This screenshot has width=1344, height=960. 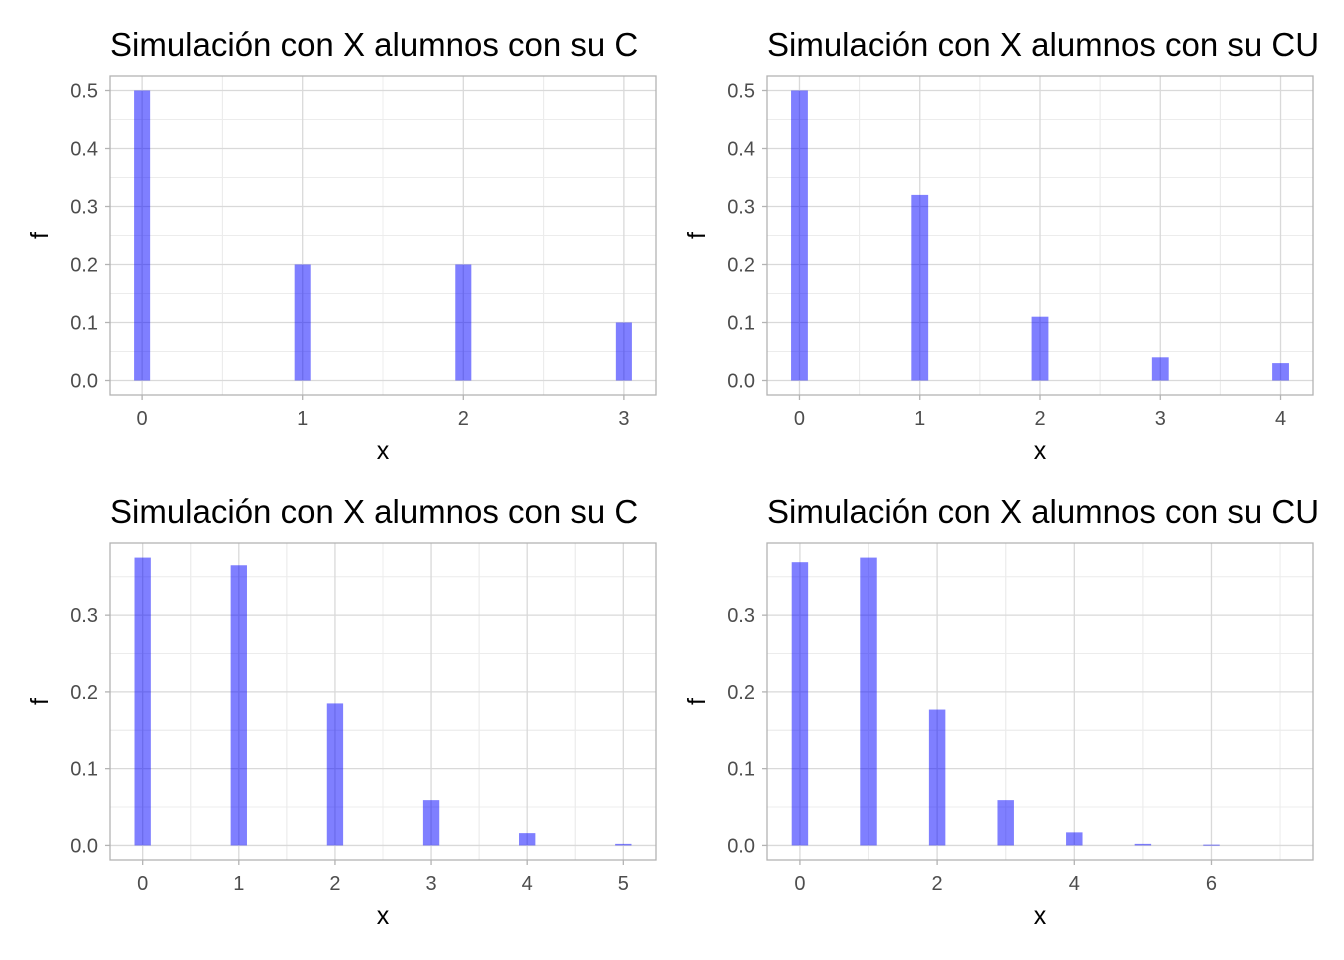 I want to click on x-tick-label: 5, so click(x=623, y=884).